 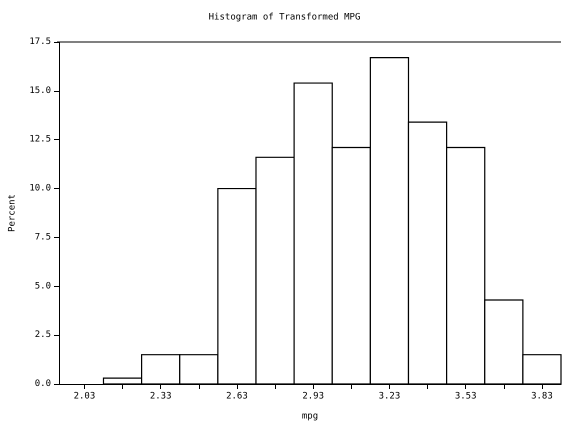 What do you see at coordinates (42, 286) in the screenshot?
I see `y-tick-label: 5.0` at bounding box center [42, 286].